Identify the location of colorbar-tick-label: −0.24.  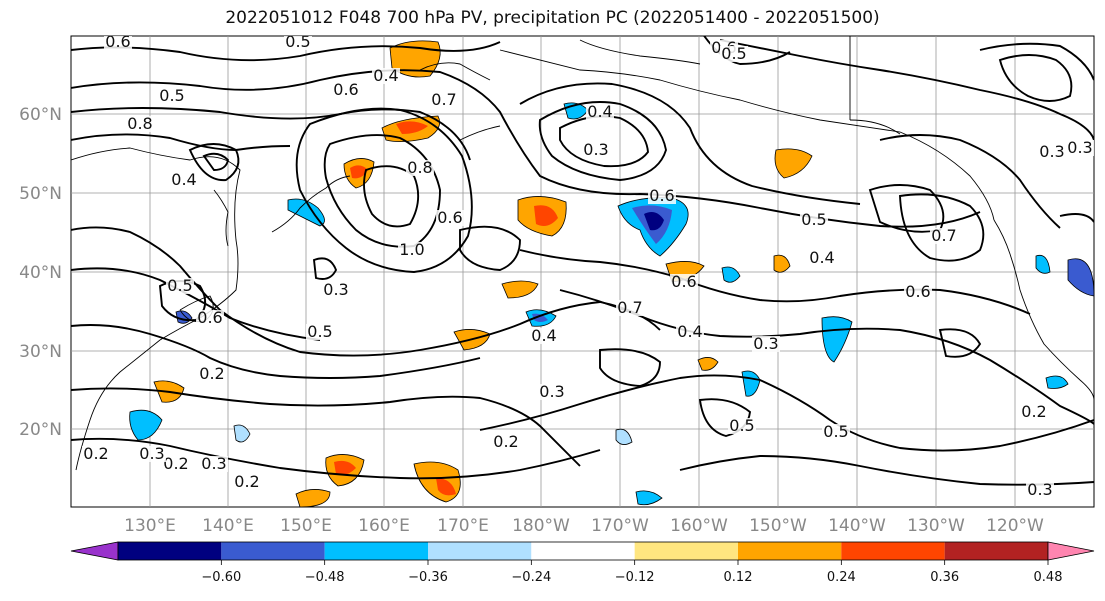
(531, 577).